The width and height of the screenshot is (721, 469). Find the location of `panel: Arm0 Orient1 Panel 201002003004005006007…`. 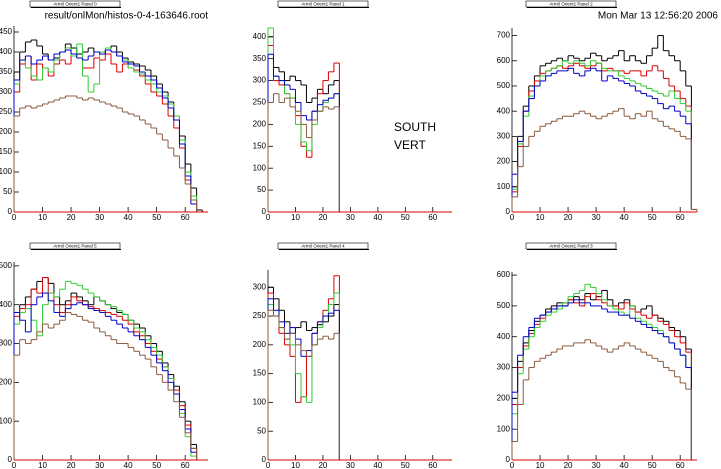

panel: Arm0 Orient1 Panel 201002003004005006007… is located at coordinates (608, 111).